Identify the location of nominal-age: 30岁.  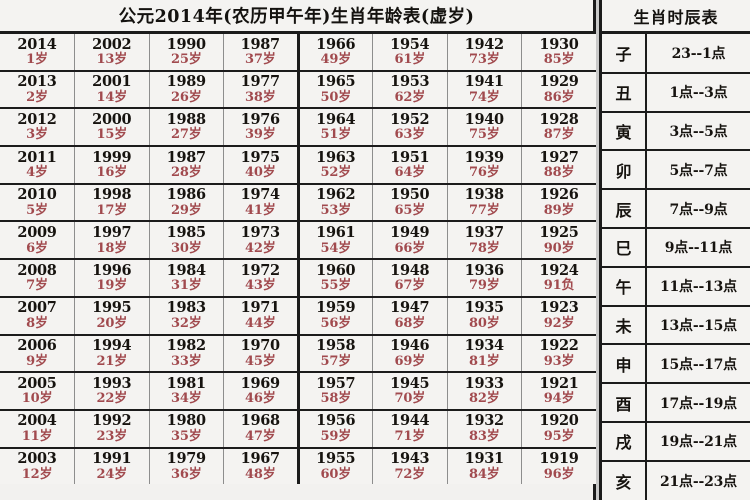
(186, 248).